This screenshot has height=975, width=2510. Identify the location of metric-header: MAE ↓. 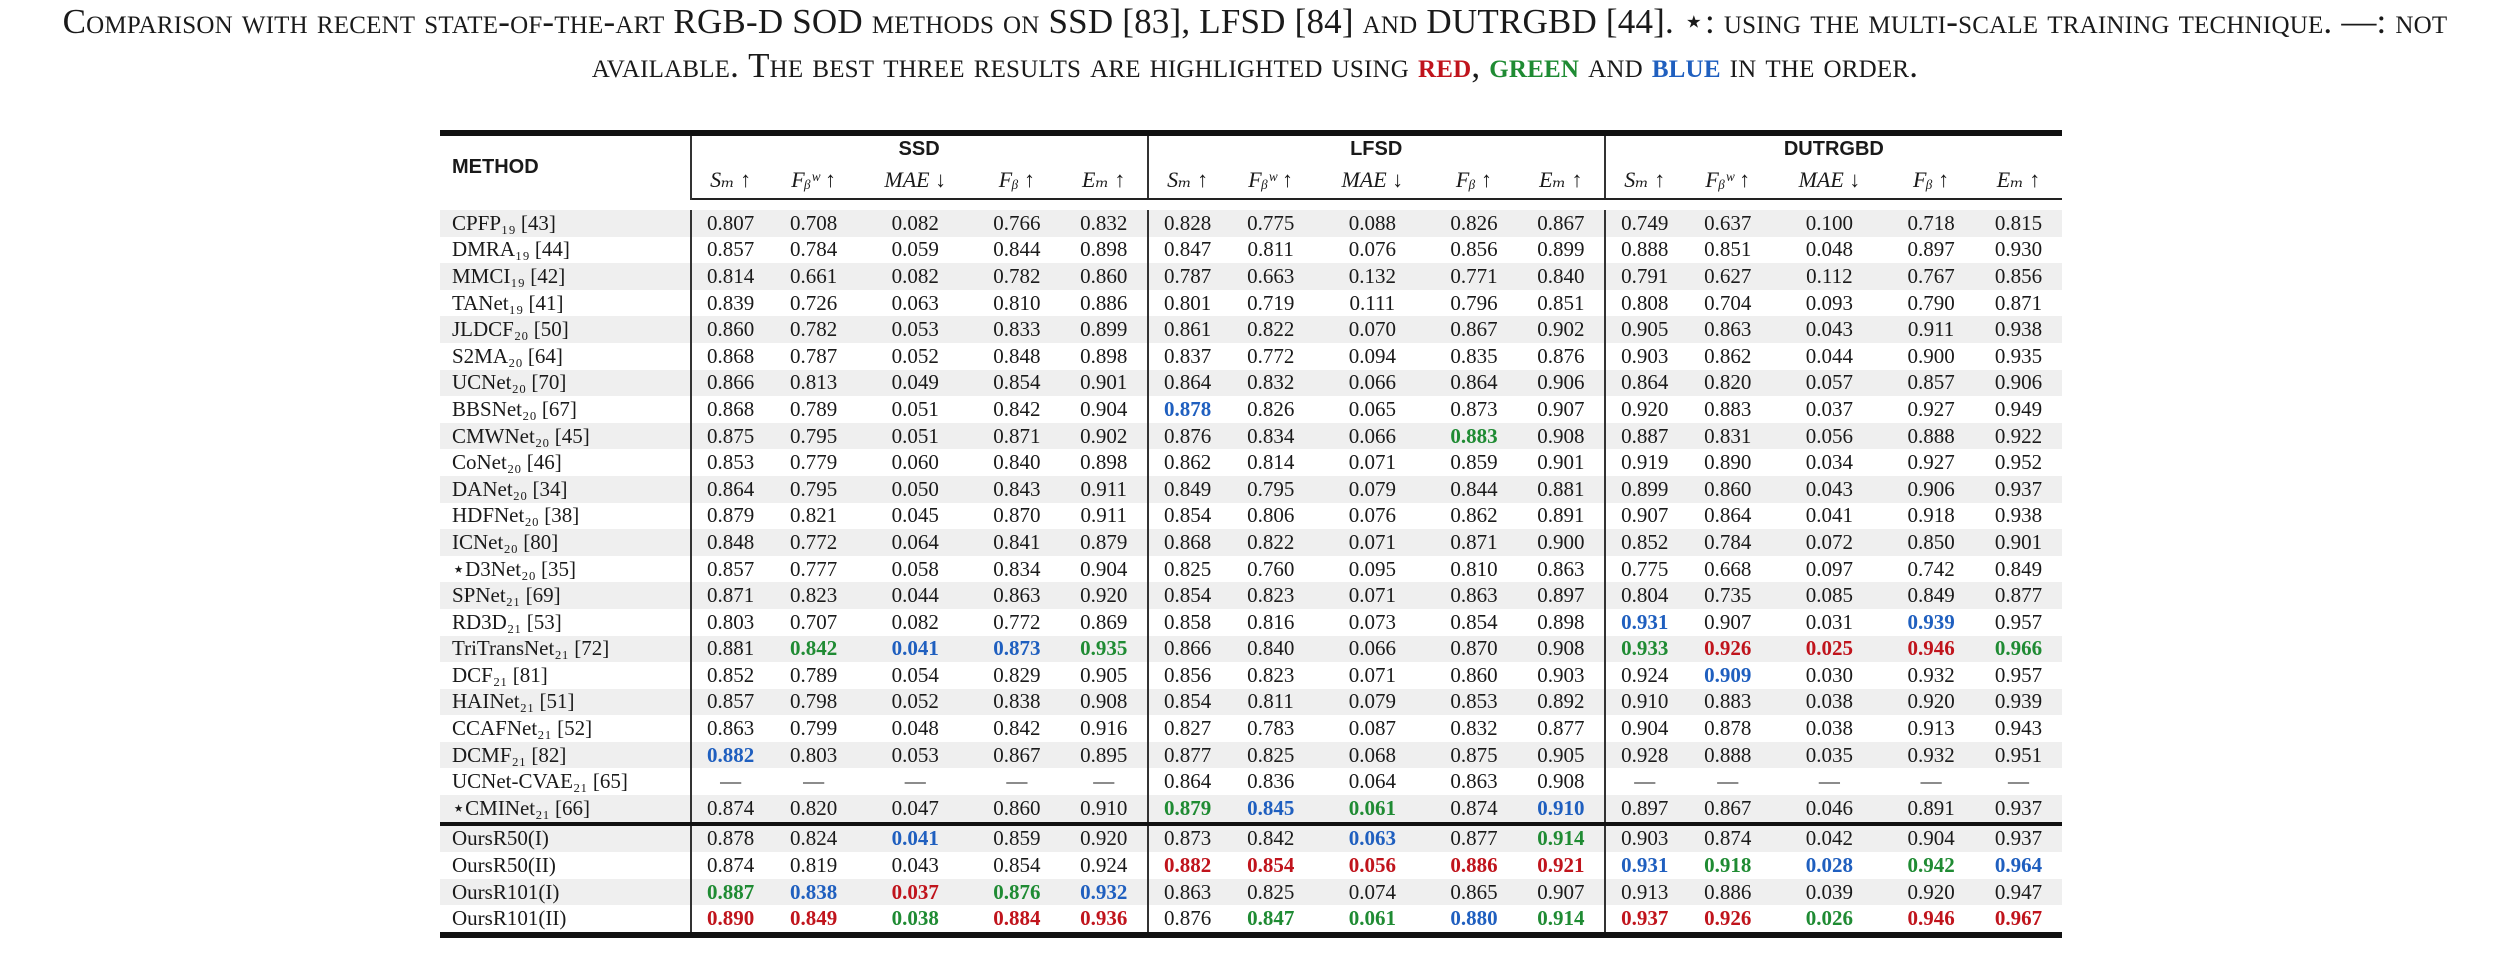
(915, 181).